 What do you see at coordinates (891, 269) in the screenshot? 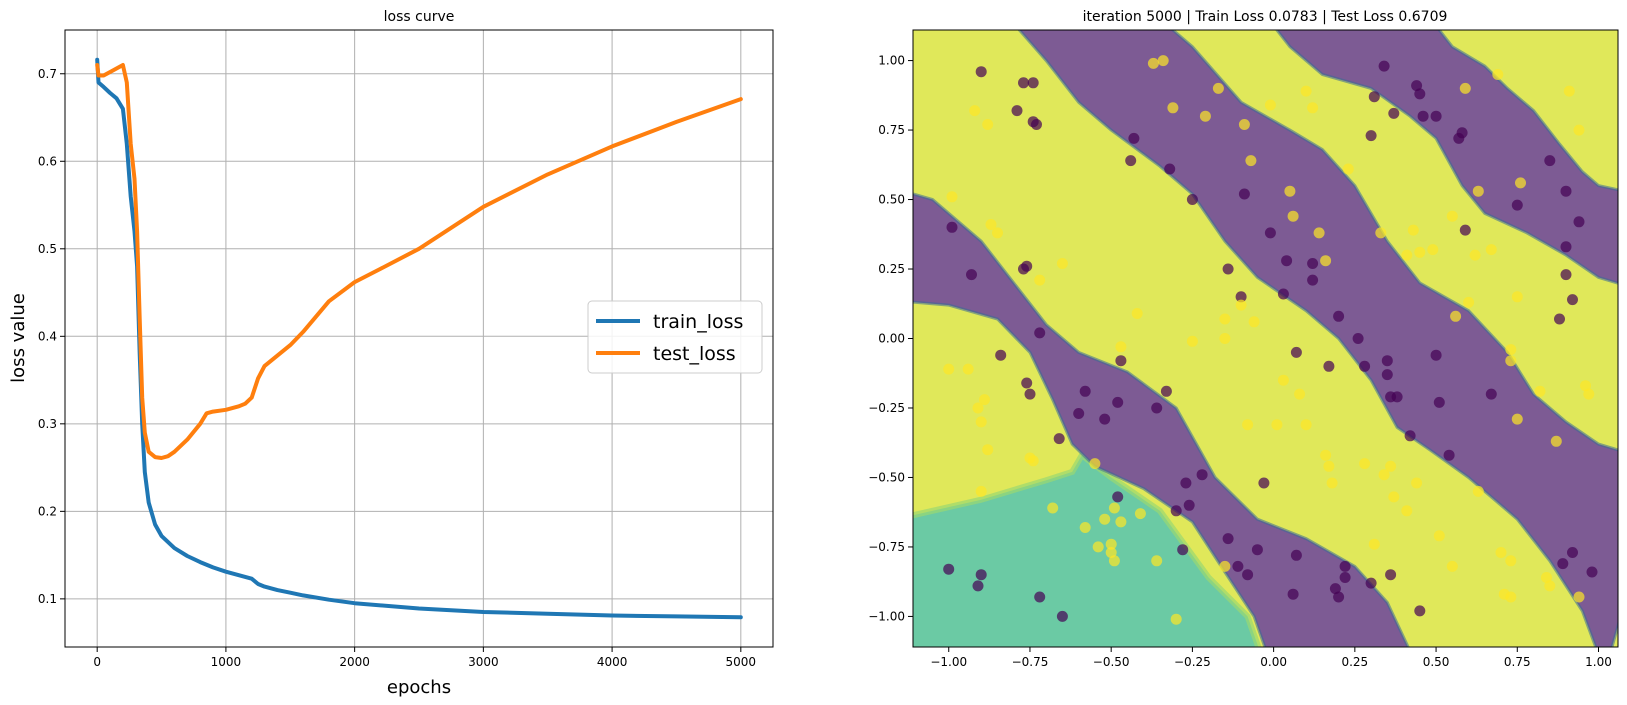
I see `scatter-y-tick-label-5: 0.25` at bounding box center [891, 269].